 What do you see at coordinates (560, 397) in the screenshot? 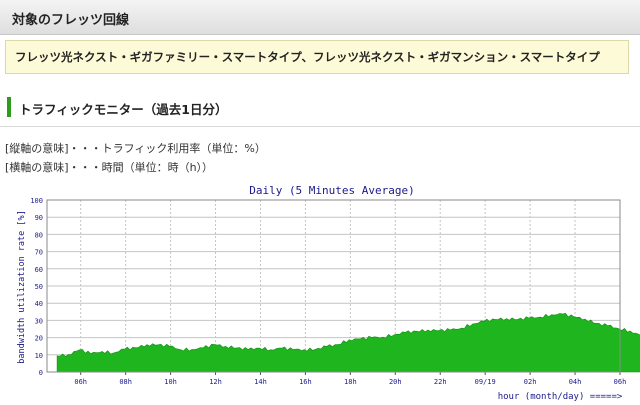
I see `x-axis-label: hour (month/day) =====>` at bounding box center [560, 397].